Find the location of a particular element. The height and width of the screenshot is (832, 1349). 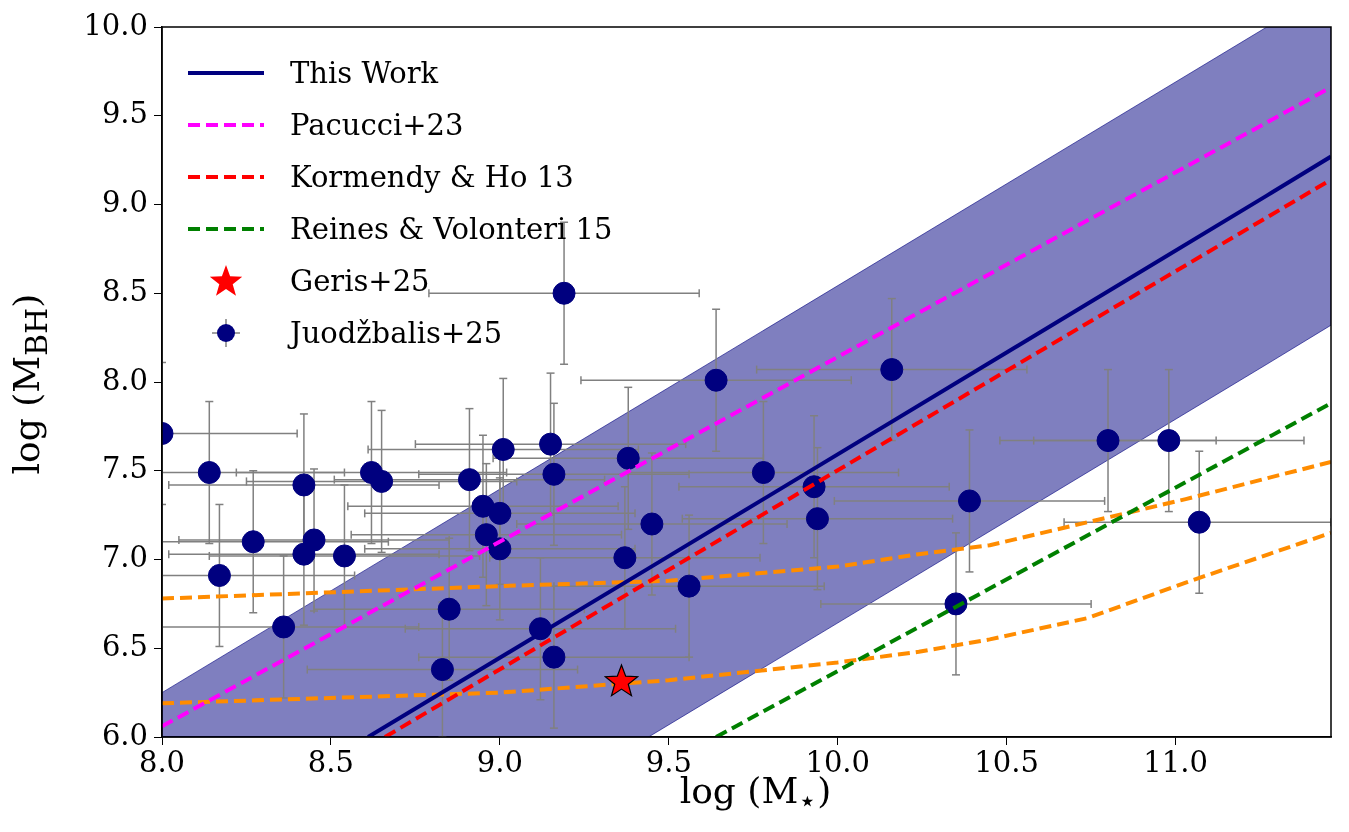

legend-label: Geris+25 is located at coordinates (360, 281).